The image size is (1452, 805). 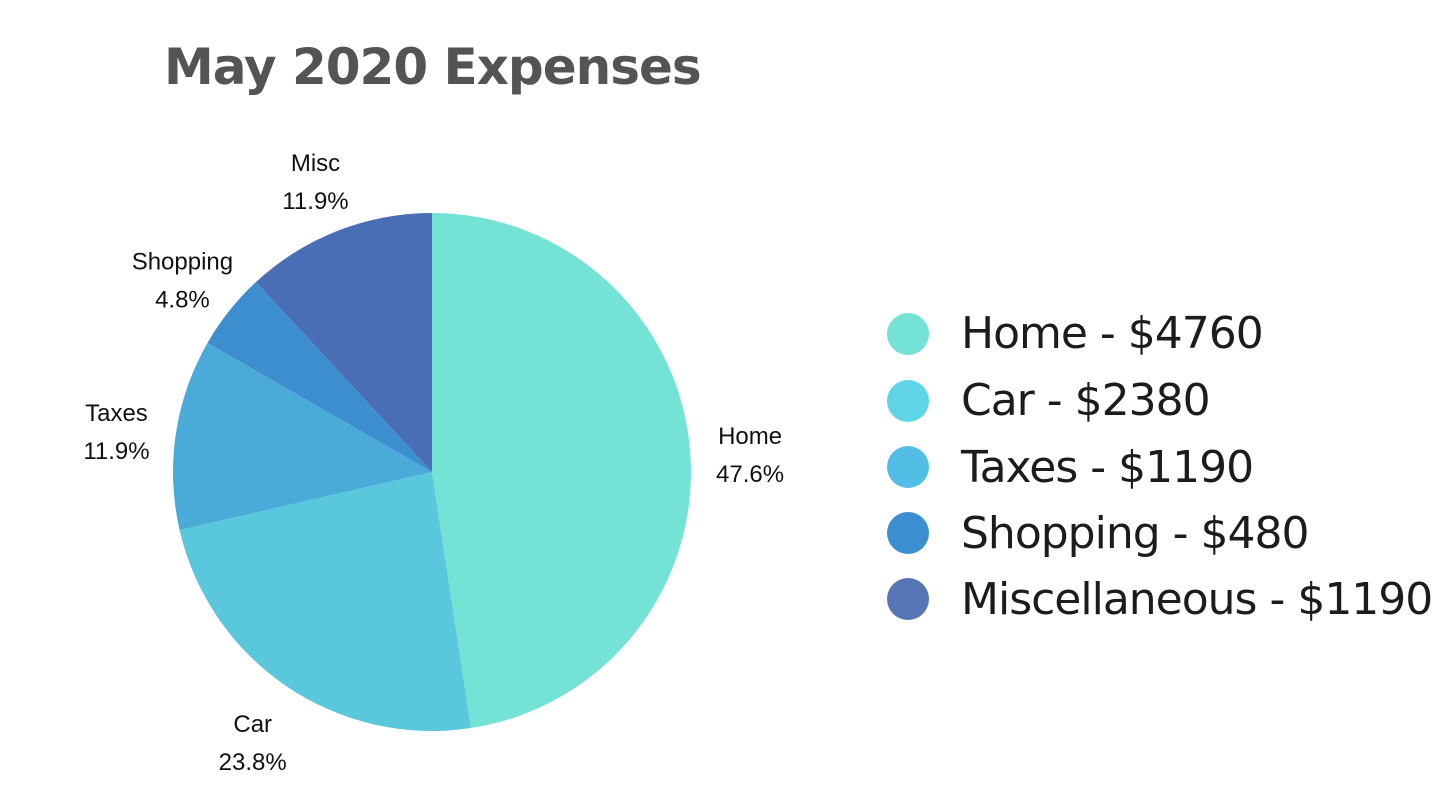 I want to click on legend-item-home: Home - $4760, so click(x=1159, y=333).